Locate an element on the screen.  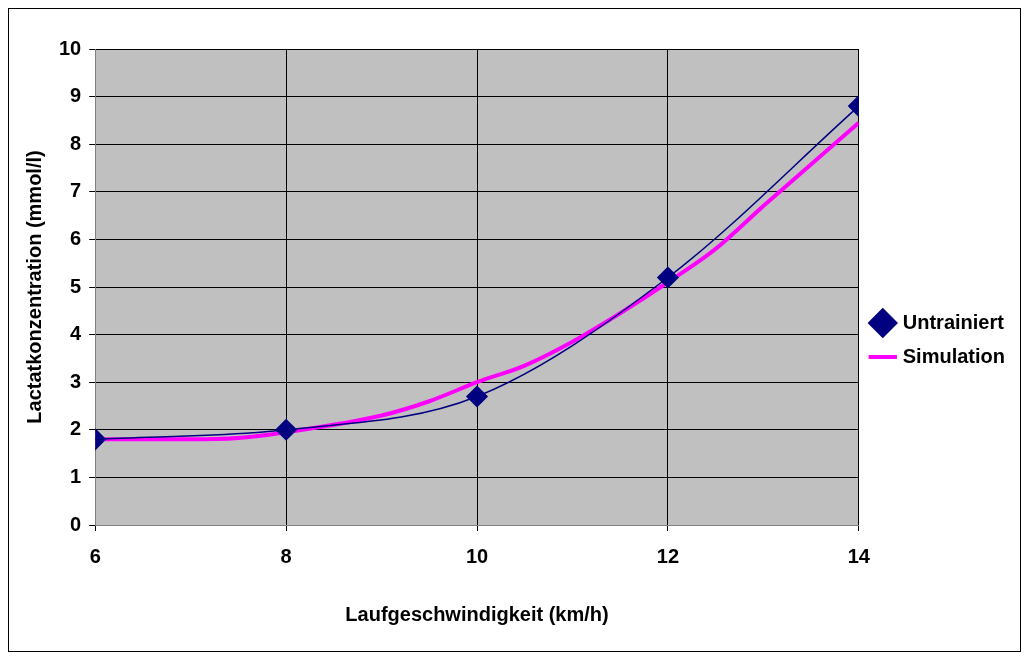
y-tick-label: 0 is located at coordinates (76, 523).